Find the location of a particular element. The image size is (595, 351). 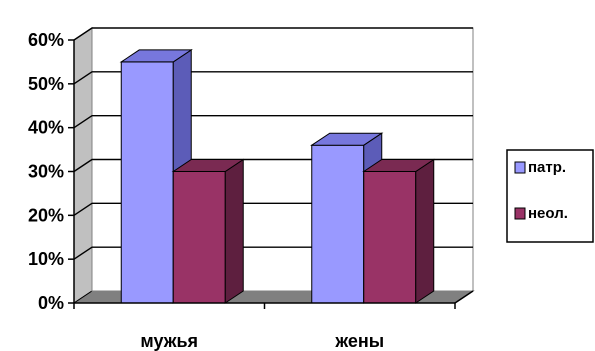

y-tick-label: 20% is located at coordinates (46, 215).